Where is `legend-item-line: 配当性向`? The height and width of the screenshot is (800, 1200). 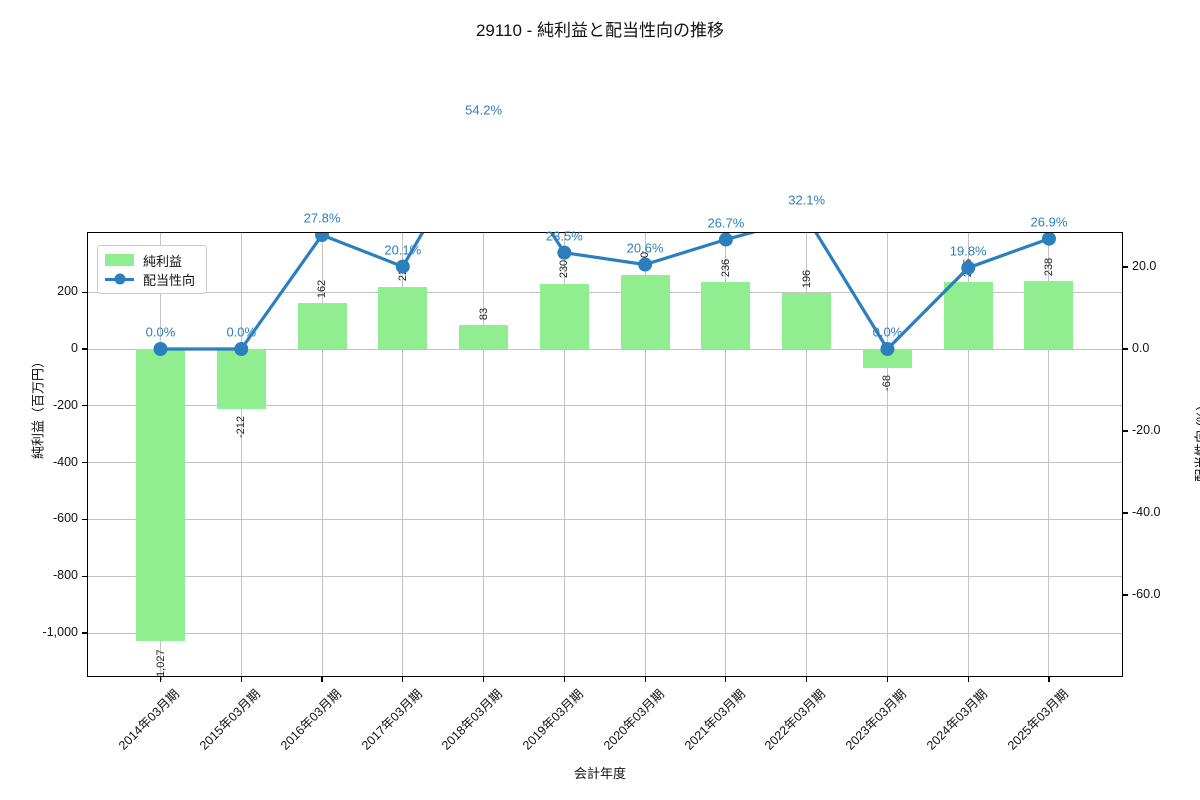 legend-item-line: 配当性向 is located at coordinates (150, 279).